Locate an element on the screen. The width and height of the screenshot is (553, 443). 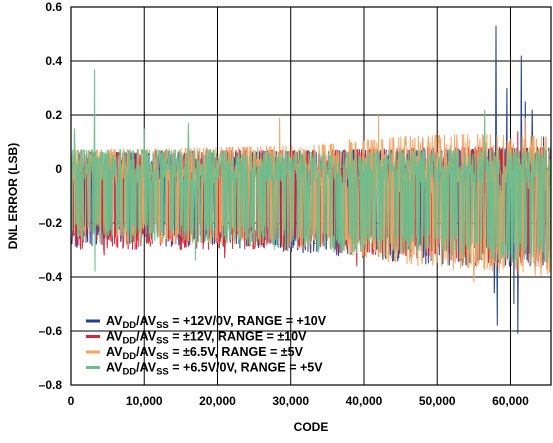
legend-label-3: AVDD/AVSS = ±6.5V, RANGE = ±5V is located at coordinates (205, 353).